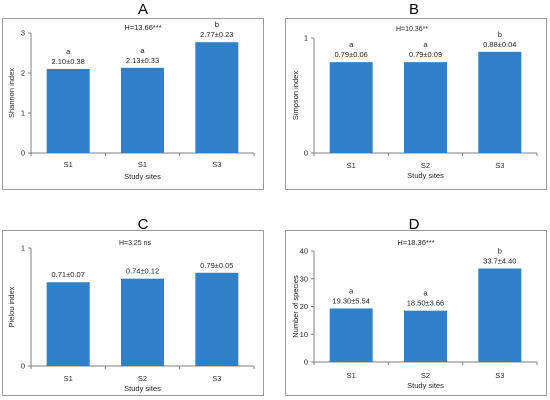 The width and height of the screenshot is (550, 400). I want to click on y-tick-label: 20, so click(304, 306).